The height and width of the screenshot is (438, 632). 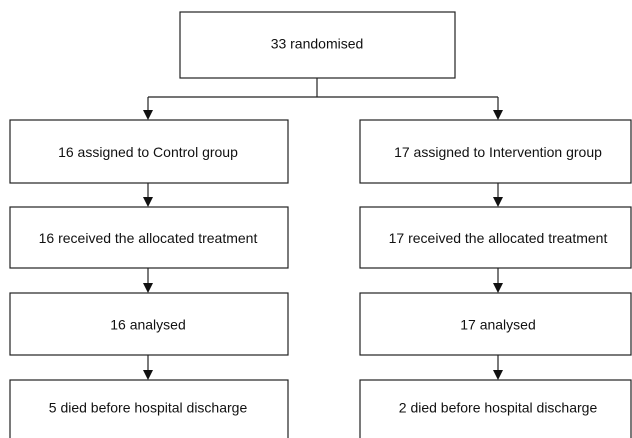 I want to click on node-label: 5 died before hospital discharge, so click(x=148, y=408).